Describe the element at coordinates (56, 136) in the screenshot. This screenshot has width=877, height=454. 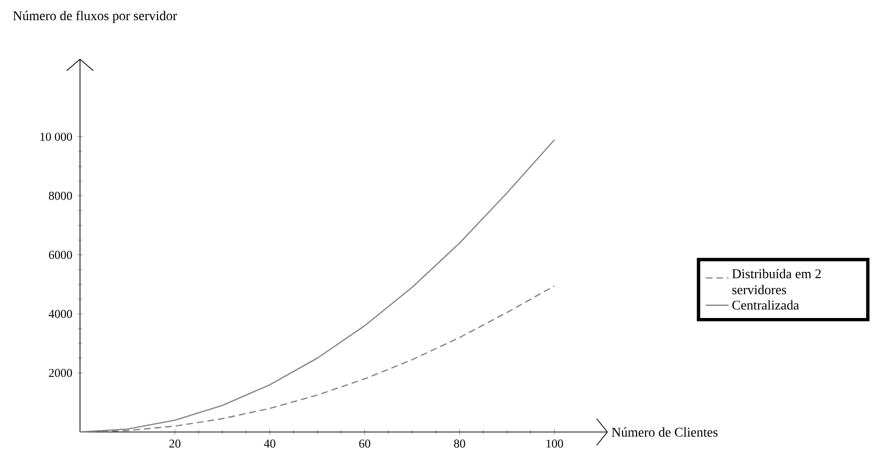
I see `y-tick-label: 10 000` at that location.